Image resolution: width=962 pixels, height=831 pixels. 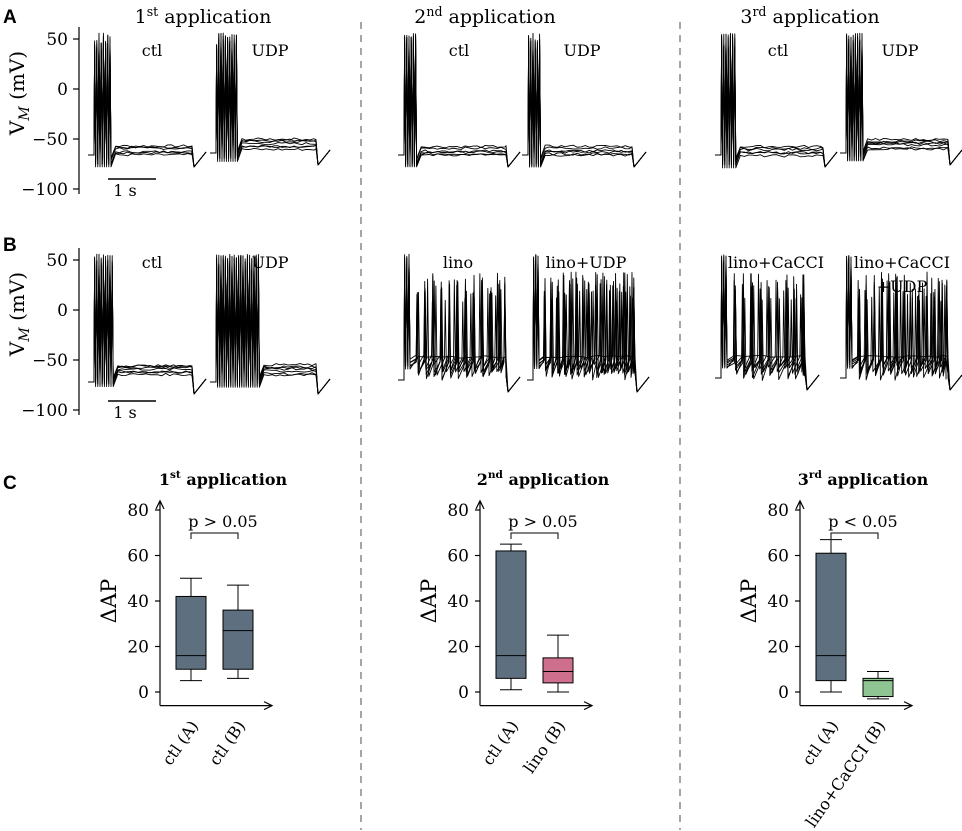 I want to click on boxplot-title: 3rd application, so click(x=863, y=479).